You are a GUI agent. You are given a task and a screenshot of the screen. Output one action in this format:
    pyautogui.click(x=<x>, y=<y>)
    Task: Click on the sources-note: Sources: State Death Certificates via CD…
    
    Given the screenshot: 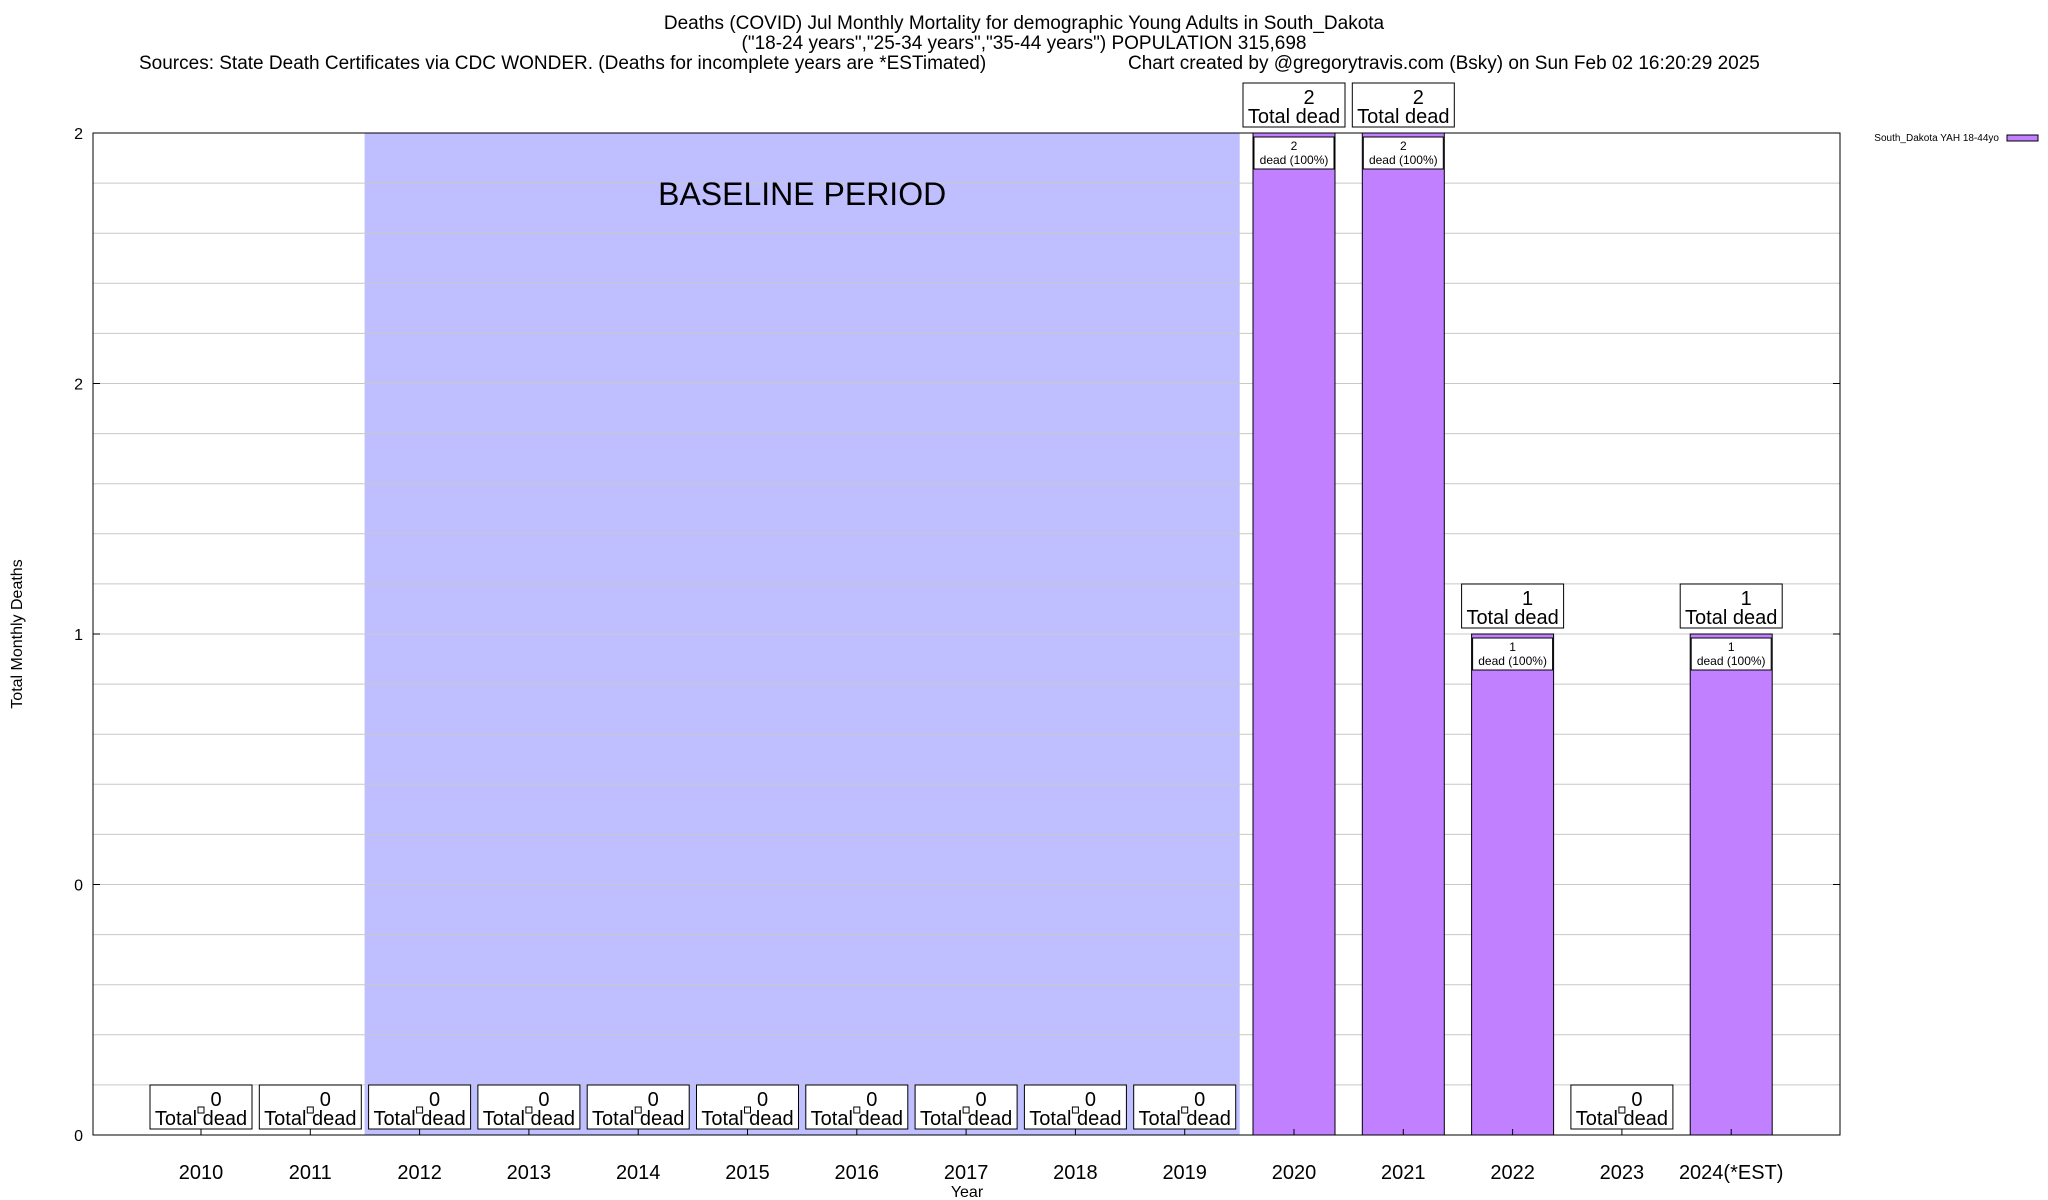 What is the action you would take?
    pyautogui.click(x=563, y=63)
    